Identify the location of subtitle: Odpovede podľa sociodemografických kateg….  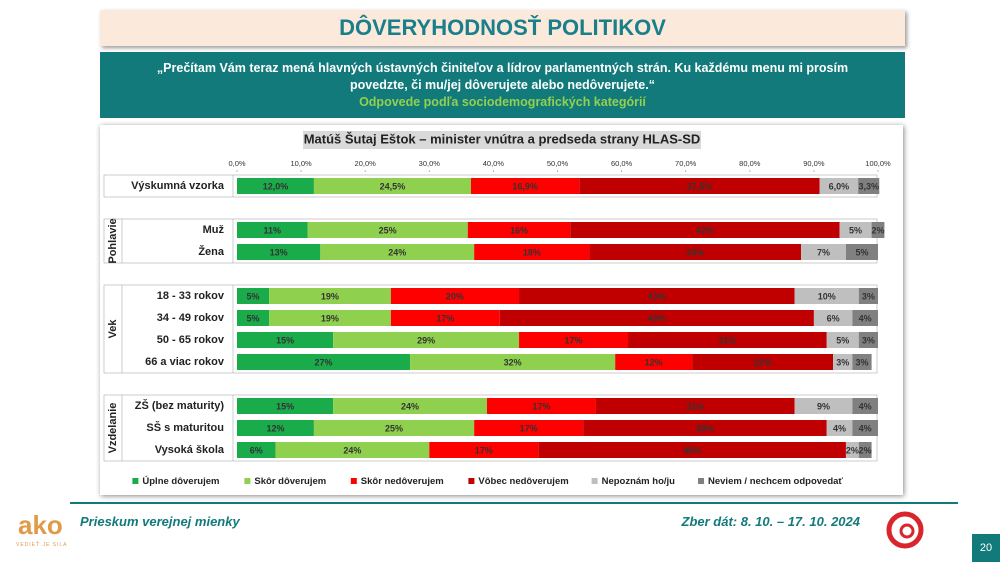
(502, 102).